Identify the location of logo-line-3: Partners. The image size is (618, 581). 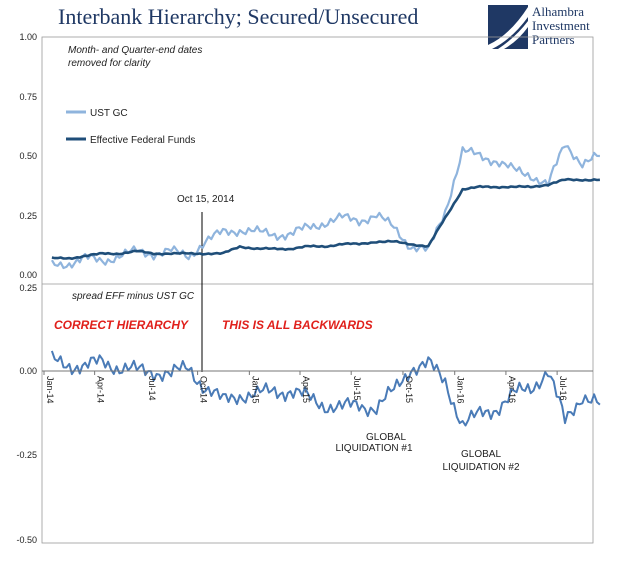
(553, 39).